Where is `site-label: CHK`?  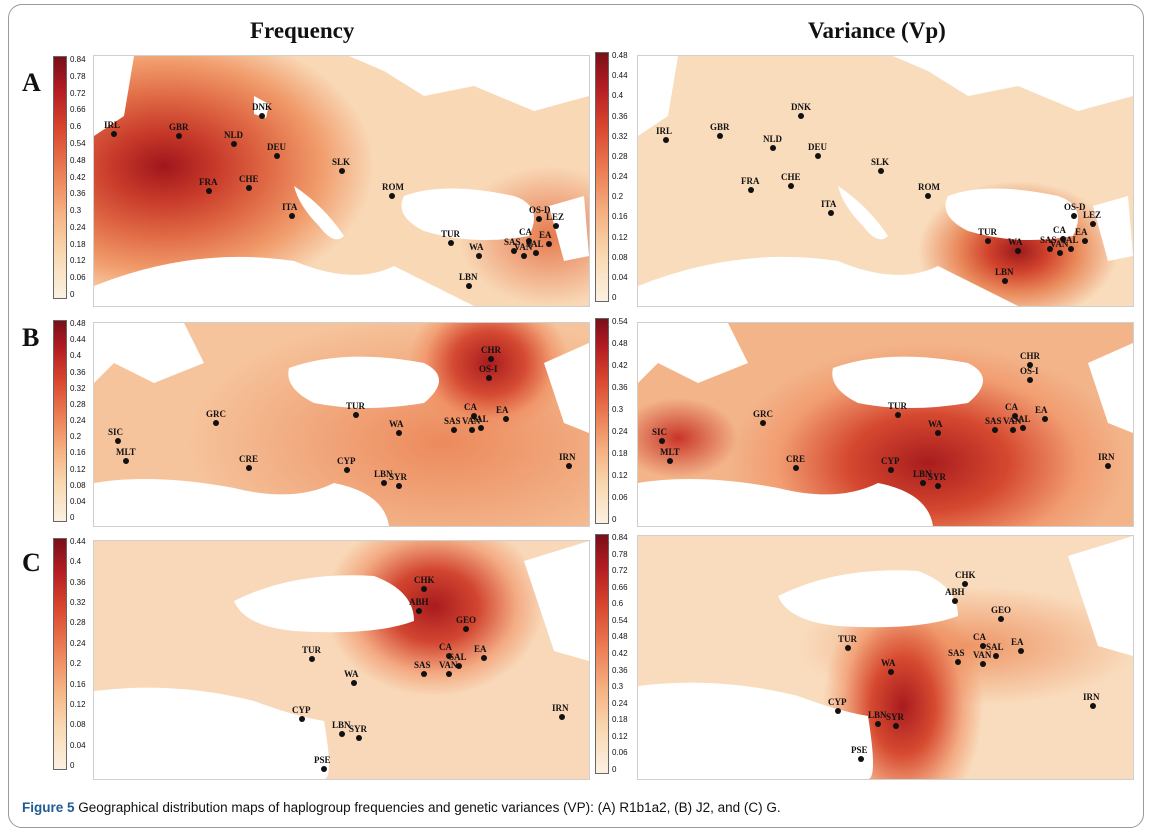 site-label: CHK is located at coordinates (965, 575).